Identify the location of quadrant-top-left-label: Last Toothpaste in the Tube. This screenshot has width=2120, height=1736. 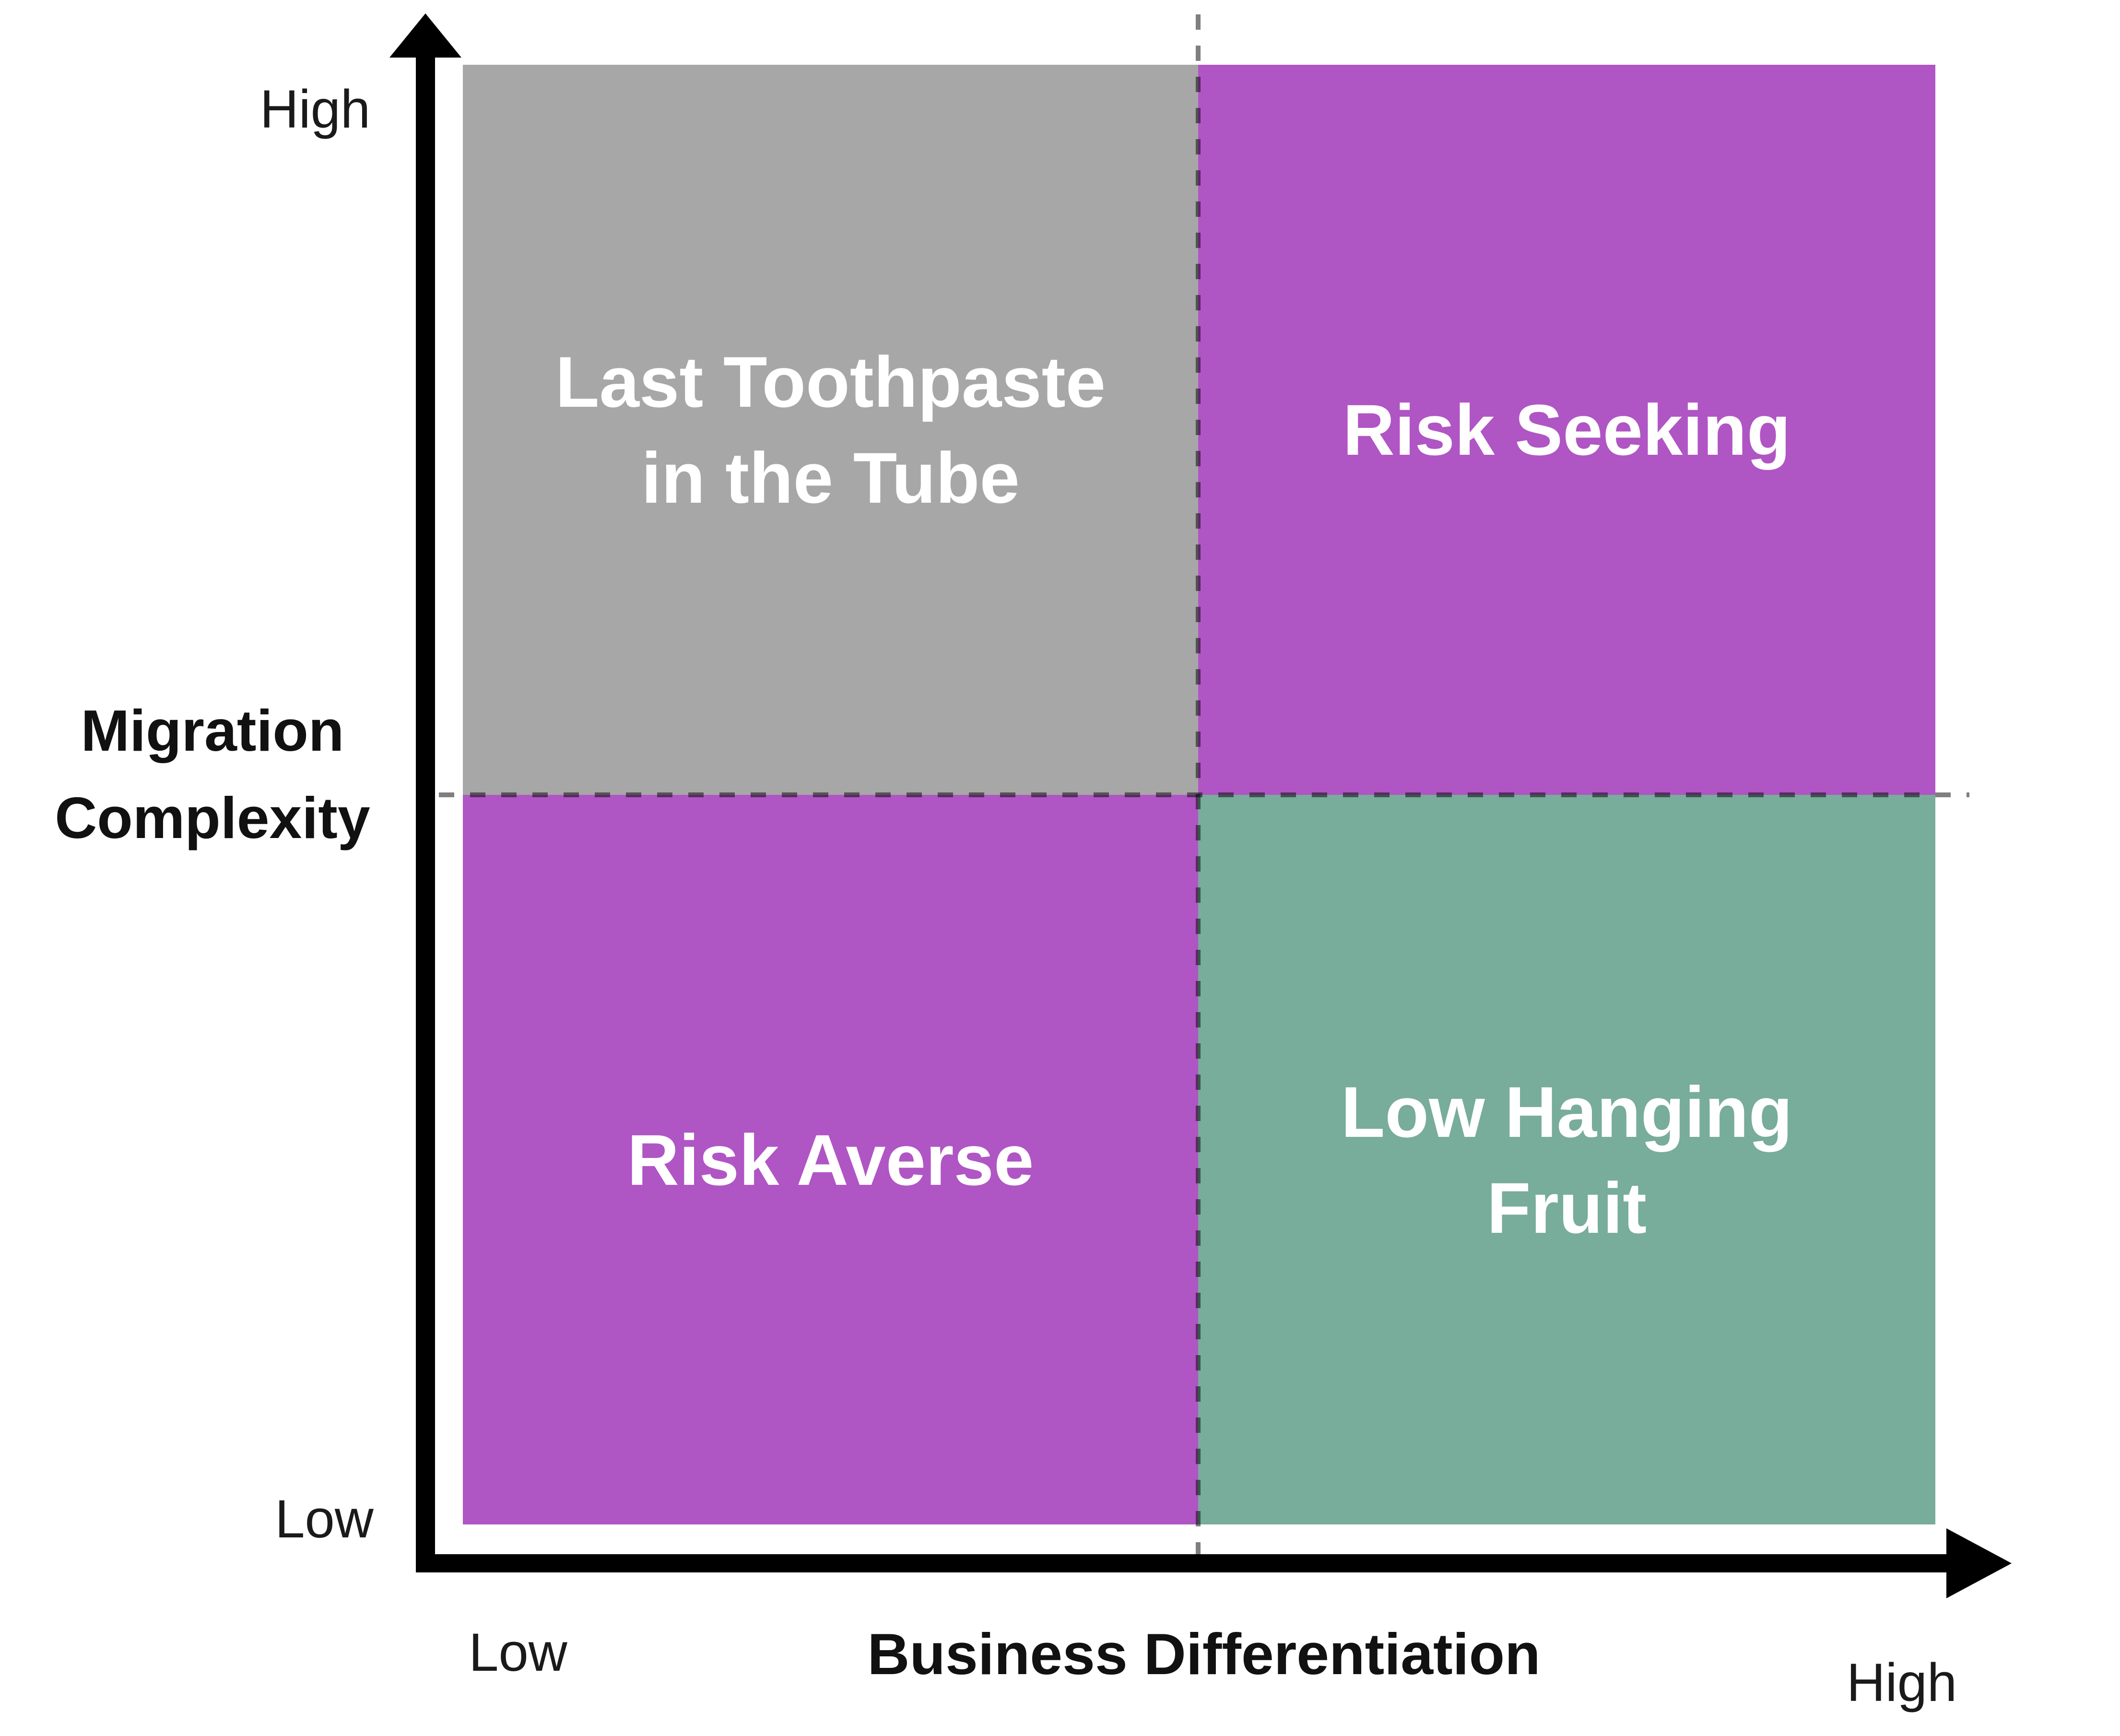
(831, 430).